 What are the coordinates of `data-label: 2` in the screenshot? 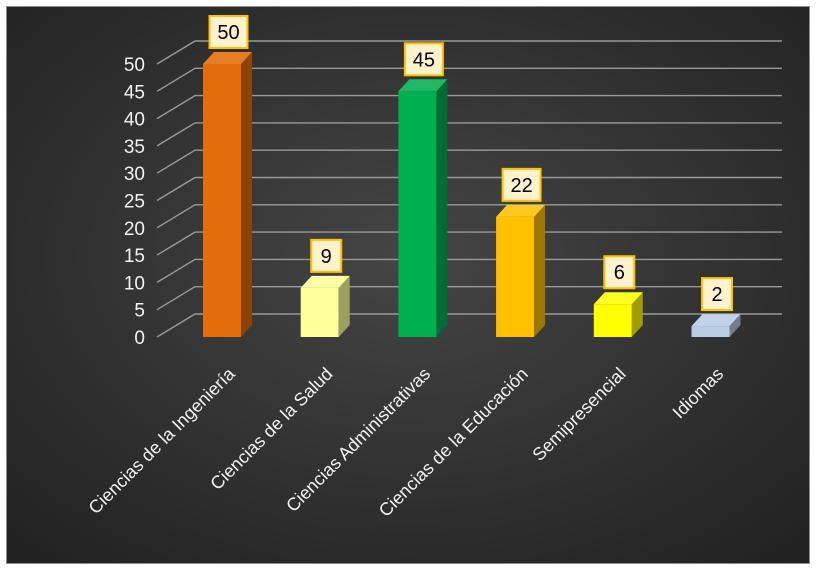 It's located at (717, 294).